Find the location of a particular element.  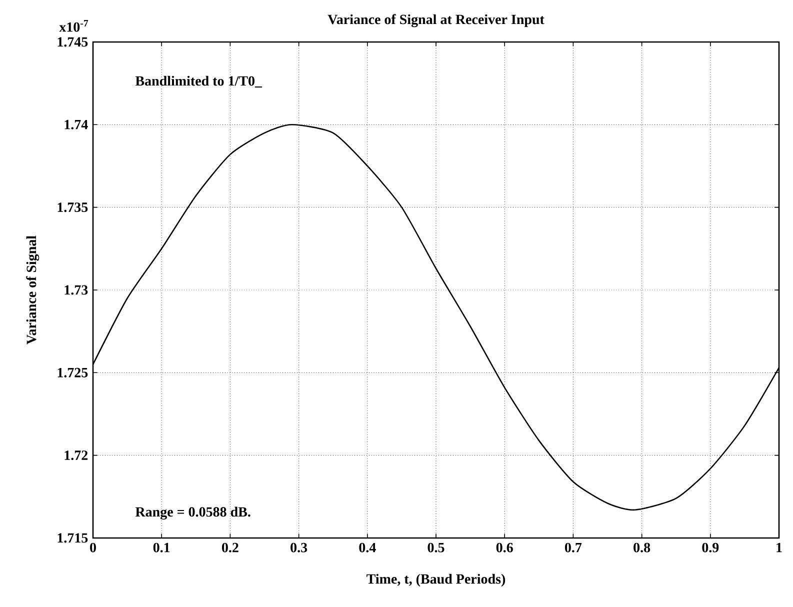

y-tick-label: 1.735 is located at coordinates (73, 207).